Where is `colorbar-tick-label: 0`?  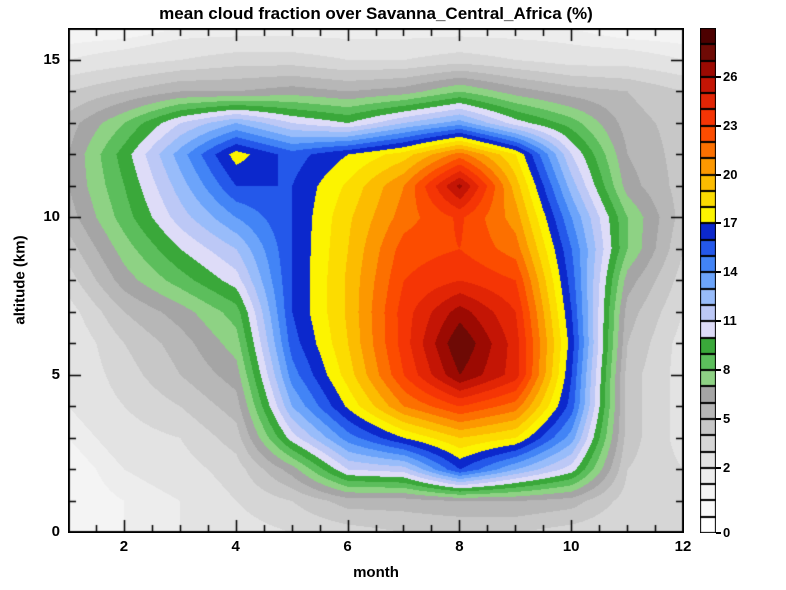
colorbar-tick-label: 0 is located at coordinates (727, 532).